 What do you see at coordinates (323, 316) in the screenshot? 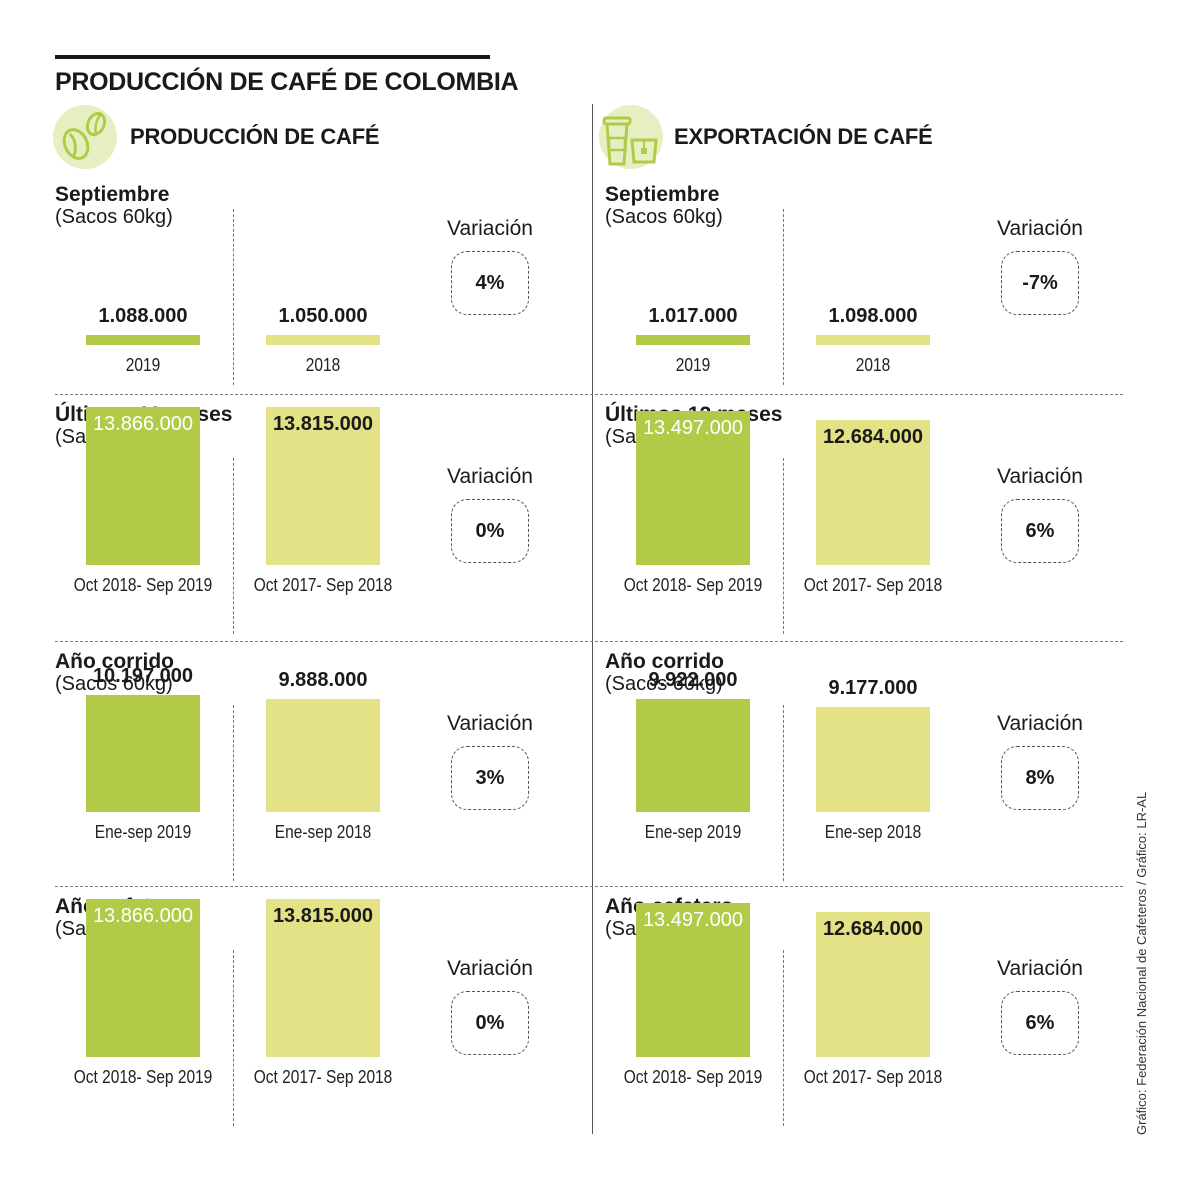
I see `data-label: 1.050.000` at bounding box center [323, 316].